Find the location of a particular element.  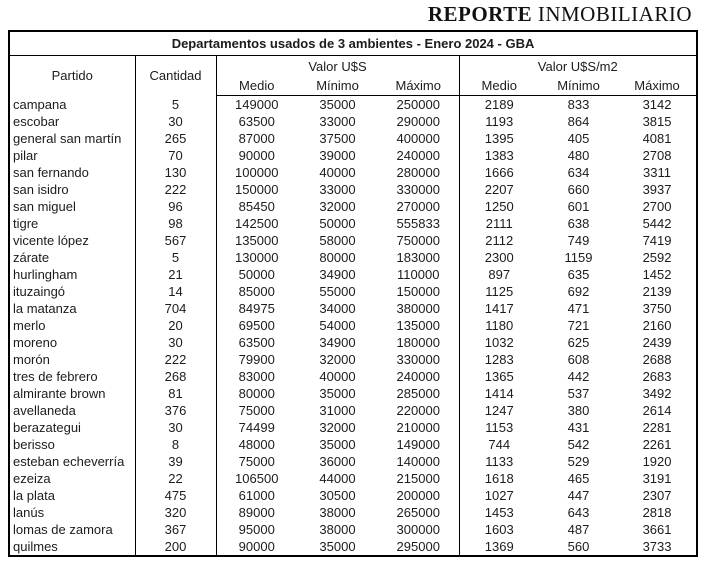

value-cell: 85000 is located at coordinates (256, 291).